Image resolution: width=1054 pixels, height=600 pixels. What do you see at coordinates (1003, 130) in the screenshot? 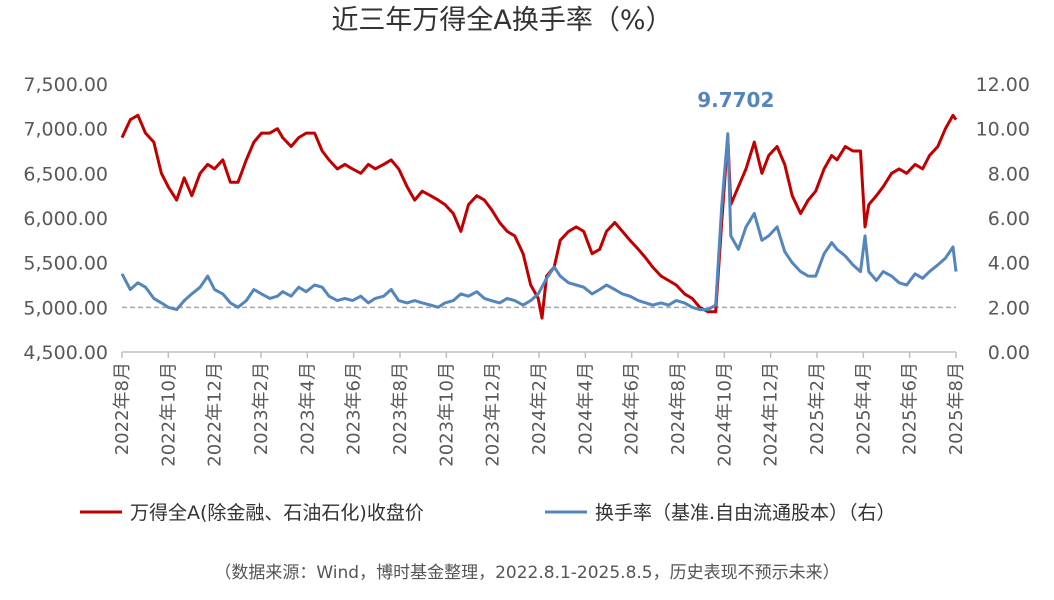
I see `right-tick-label: 10.00` at bounding box center [1003, 130].